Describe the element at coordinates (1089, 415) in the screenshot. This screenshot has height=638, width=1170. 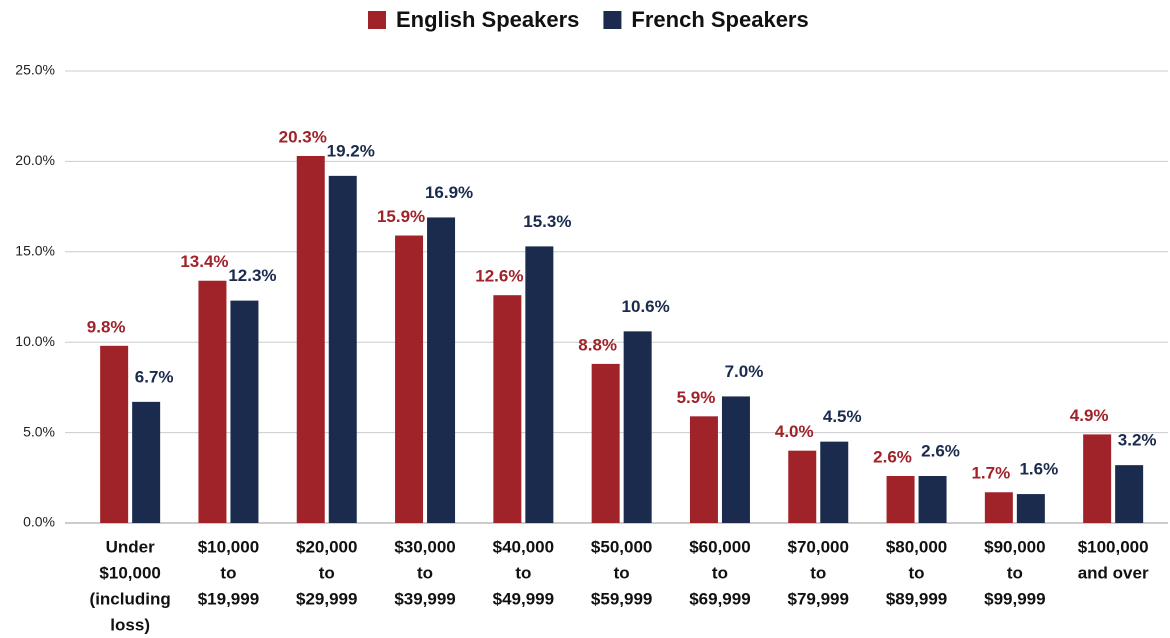
I see `value-label: 4.9%` at that location.